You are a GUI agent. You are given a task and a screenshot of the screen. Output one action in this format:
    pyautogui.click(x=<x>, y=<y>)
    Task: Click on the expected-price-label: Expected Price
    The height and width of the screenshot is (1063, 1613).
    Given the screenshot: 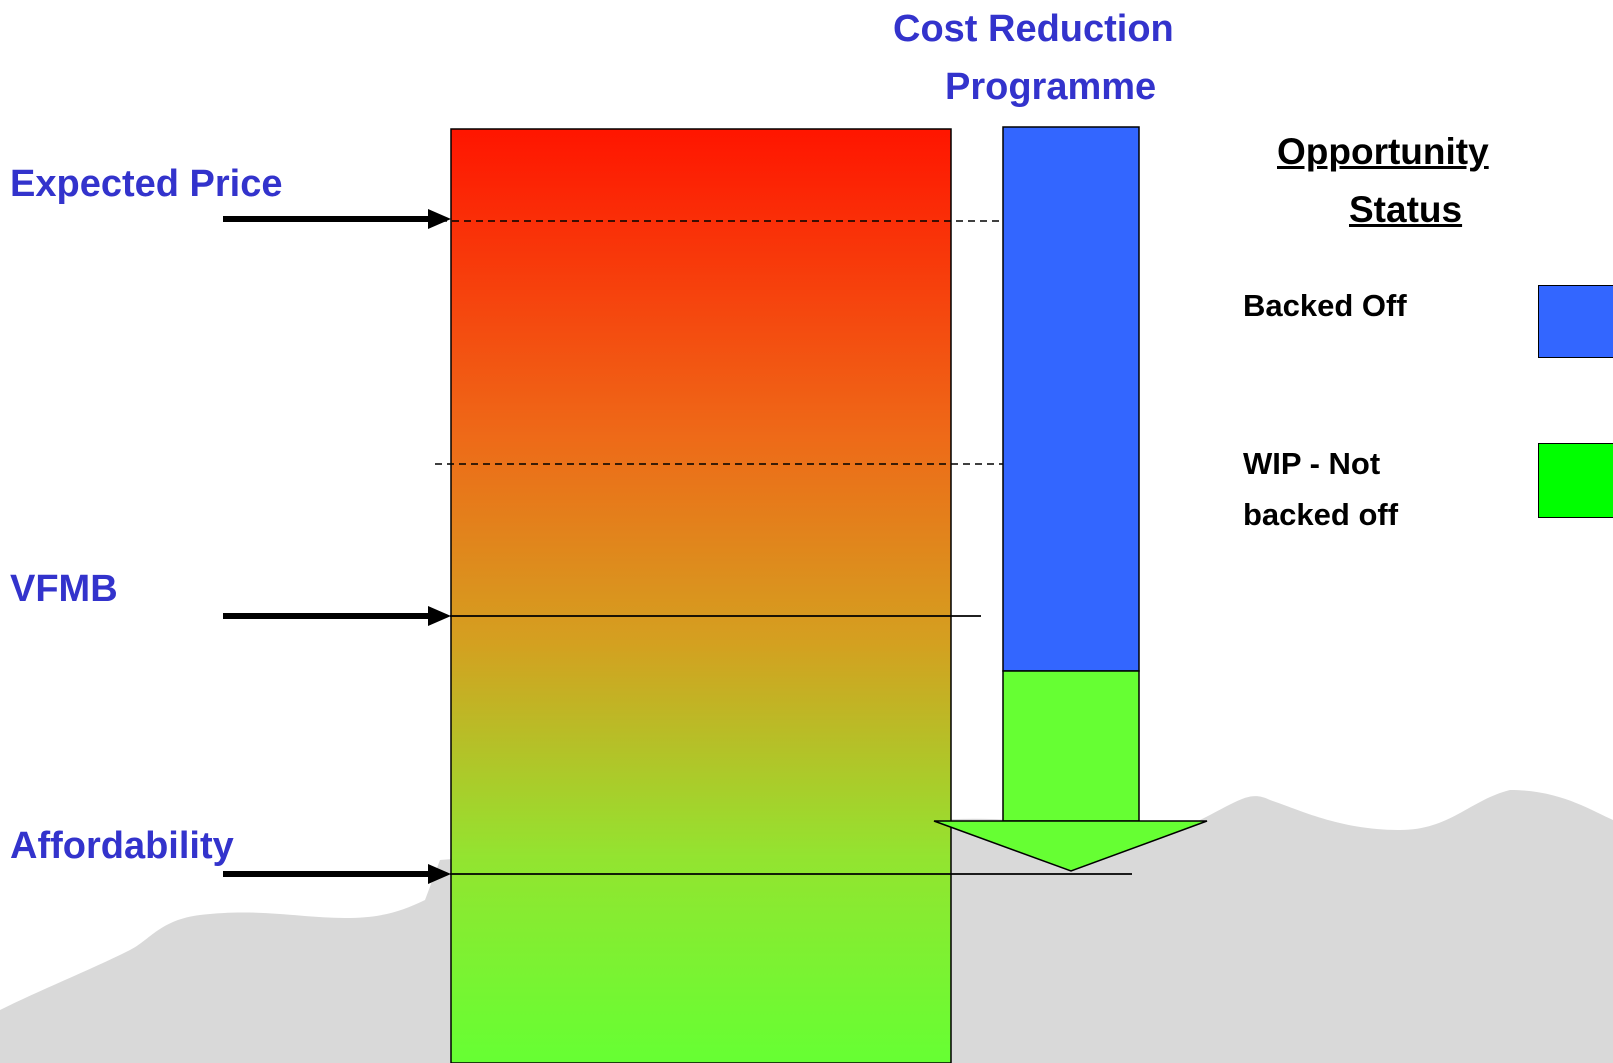 What is the action you would take?
    pyautogui.click(x=146, y=184)
    